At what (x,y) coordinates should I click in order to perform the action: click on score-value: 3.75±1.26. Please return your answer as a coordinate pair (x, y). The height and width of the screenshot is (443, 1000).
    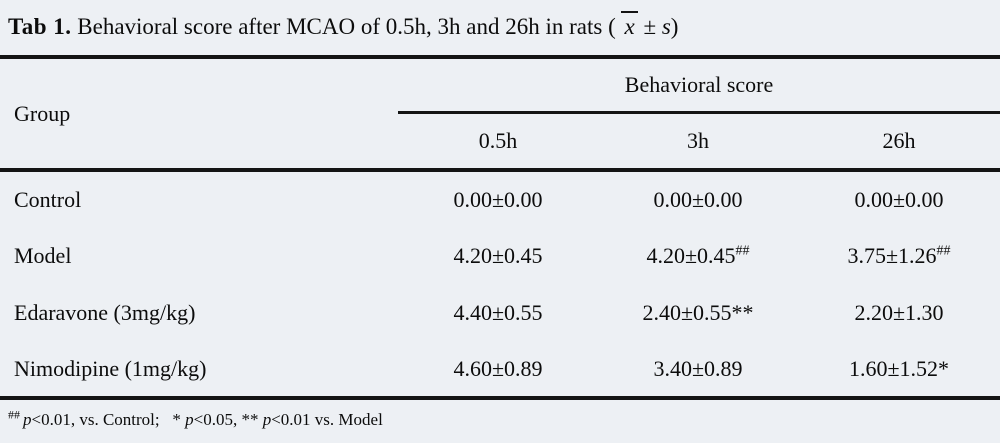
    Looking at the image, I should click on (892, 255).